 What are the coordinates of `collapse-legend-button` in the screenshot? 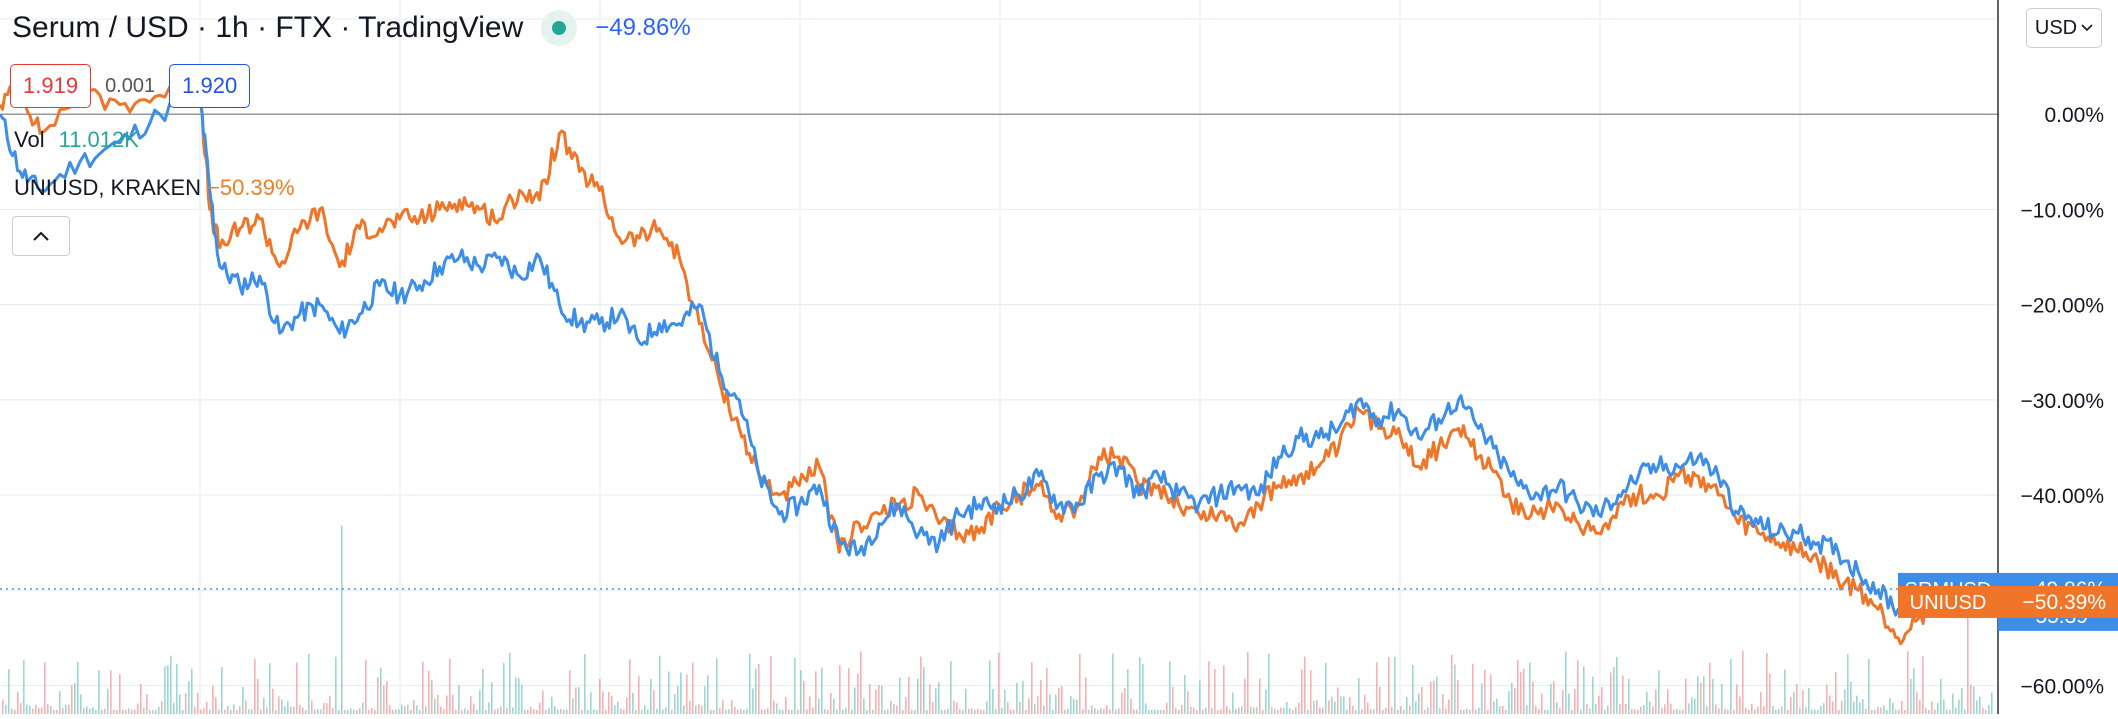 It's located at (41, 236).